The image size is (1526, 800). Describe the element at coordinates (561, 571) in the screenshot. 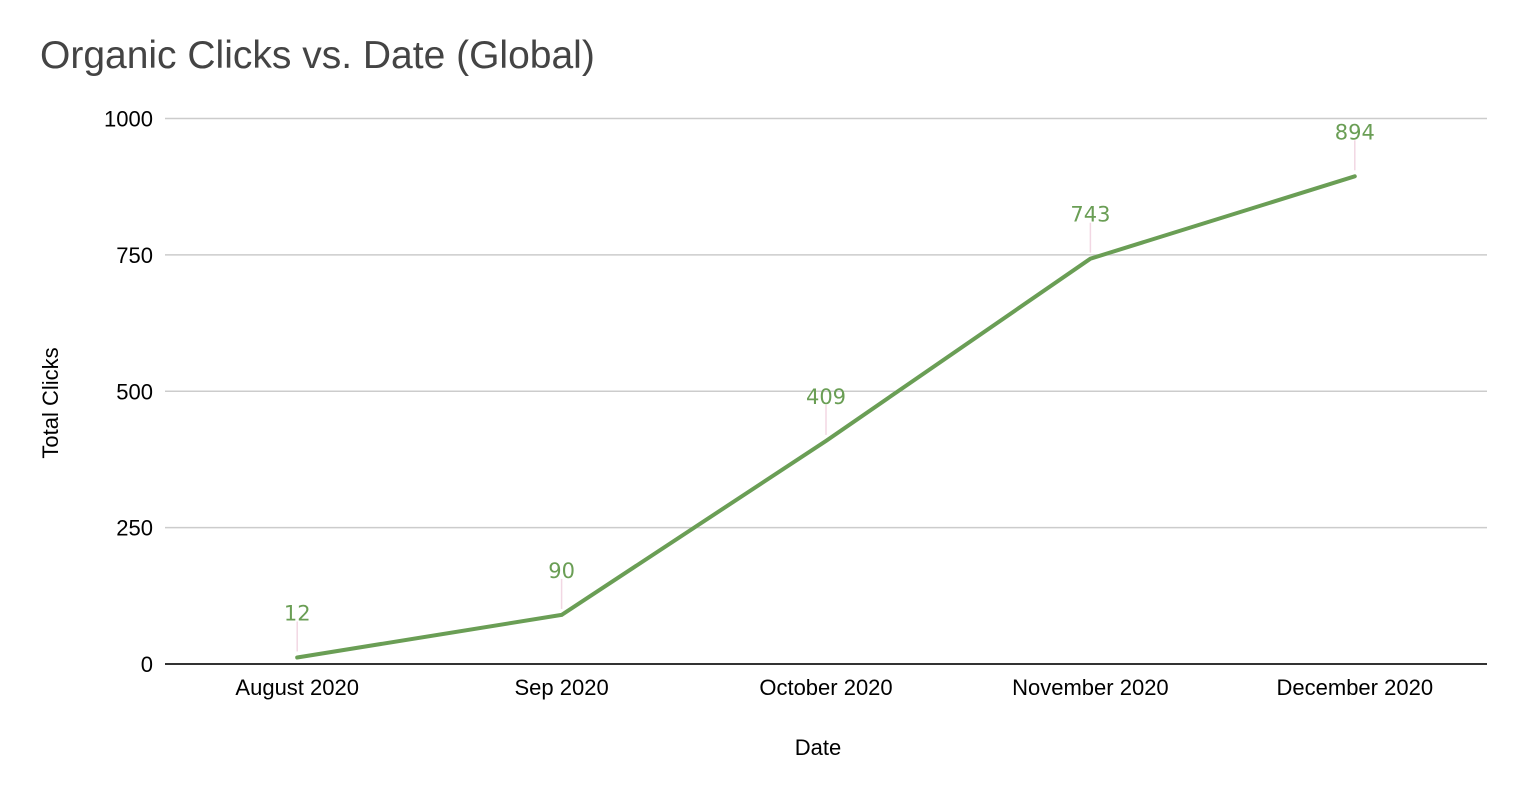

I see `data-label: 90` at that location.